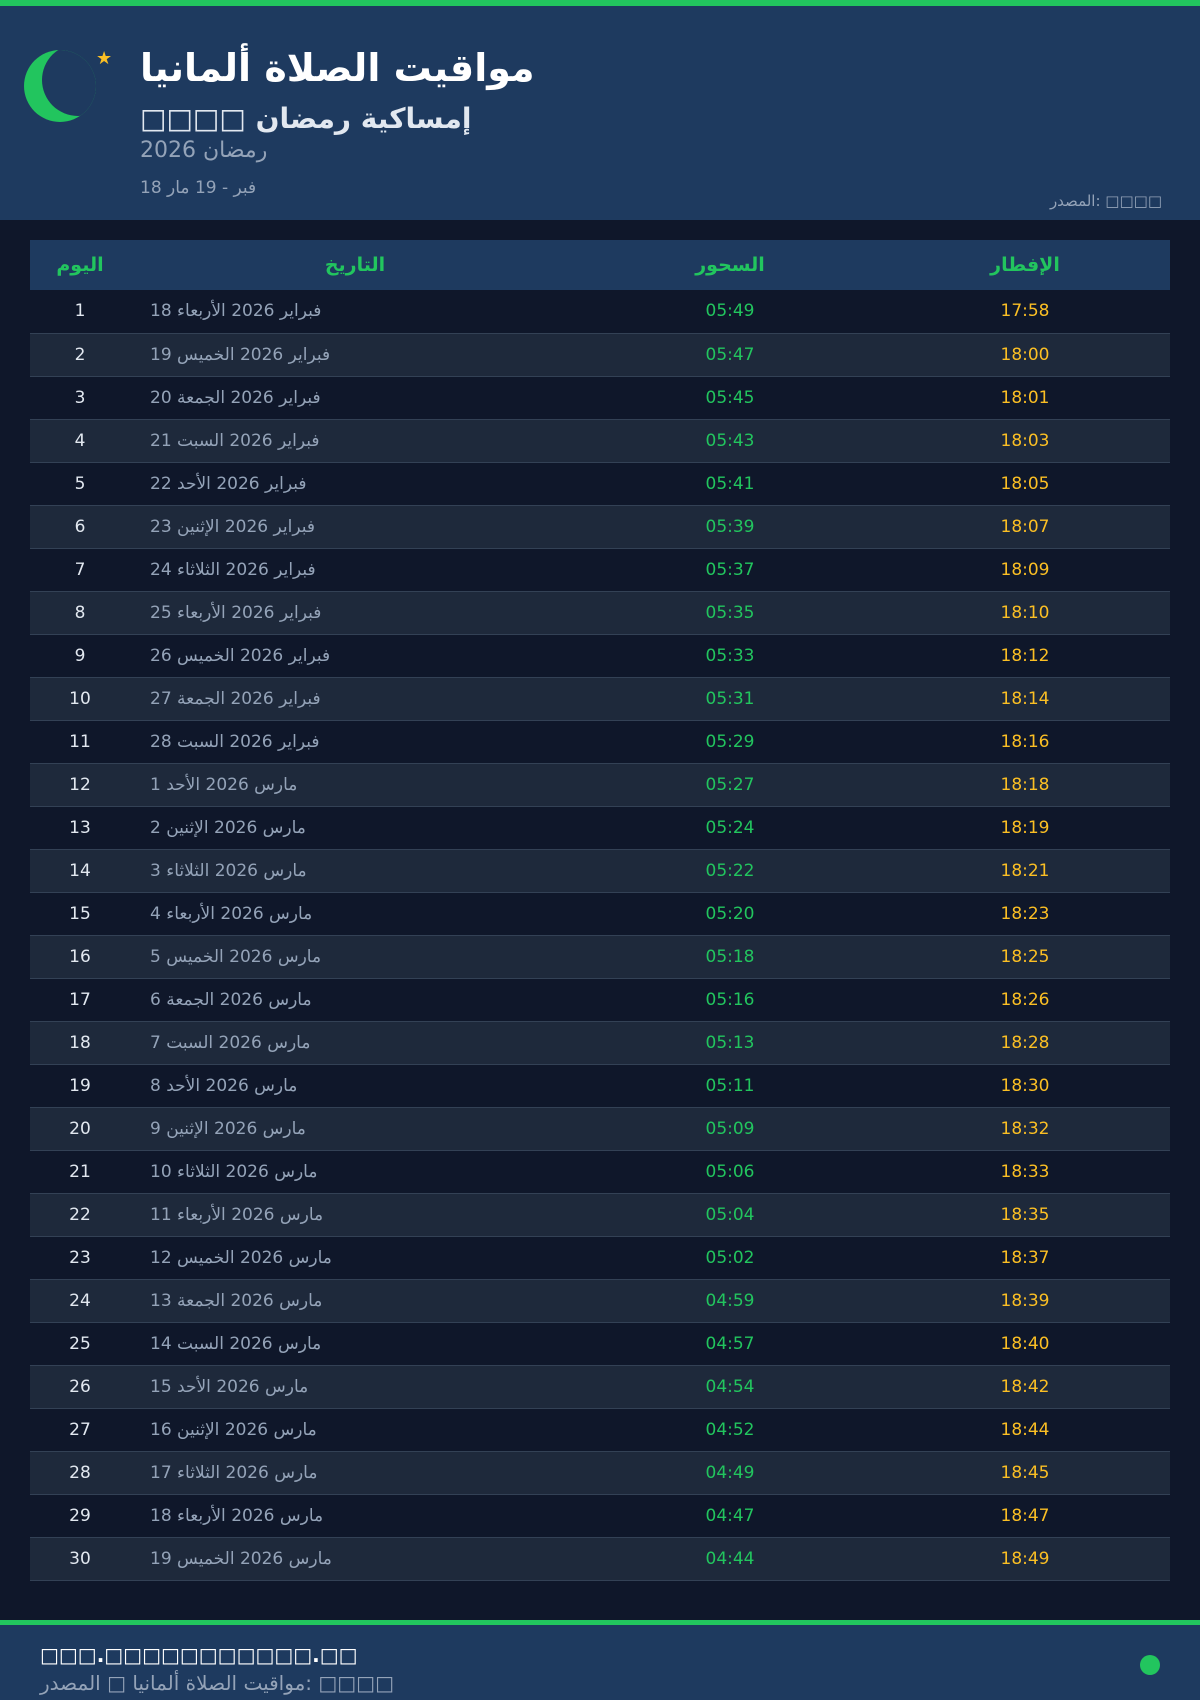 The width and height of the screenshot is (1200, 1700). What do you see at coordinates (355, 441) in the screenshot?
I see `date-cell: 21 فبراير 2026 السبت` at bounding box center [355, 441].